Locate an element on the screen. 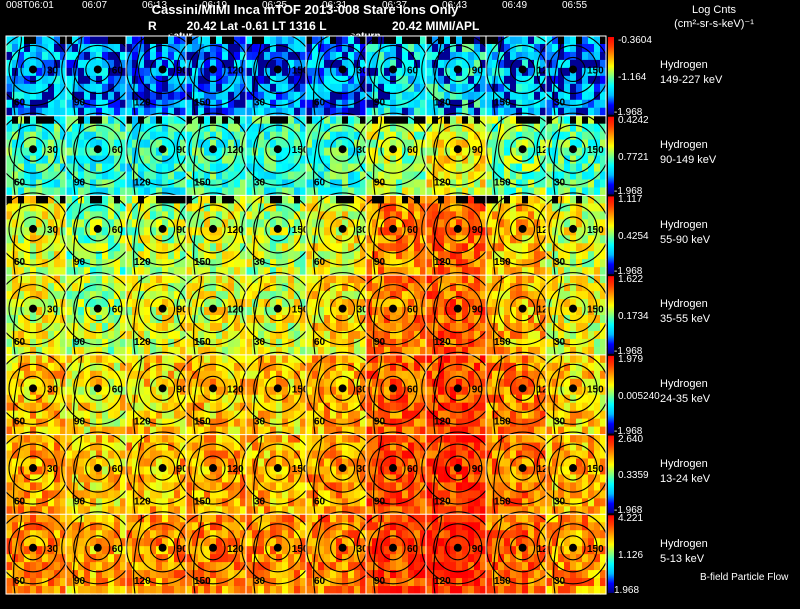 The height and width of the screenshot is (609, 800). colorbar-max: 0.4242 is located at coordinates (633, 120).